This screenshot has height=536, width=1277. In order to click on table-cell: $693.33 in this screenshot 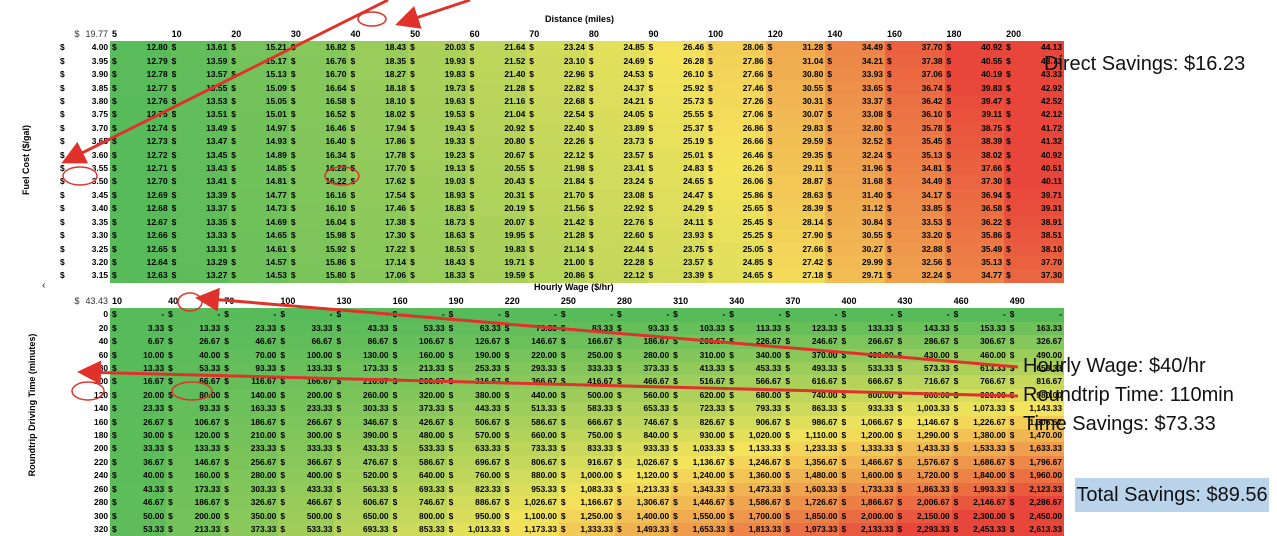, I will do `click(362, 529)`.